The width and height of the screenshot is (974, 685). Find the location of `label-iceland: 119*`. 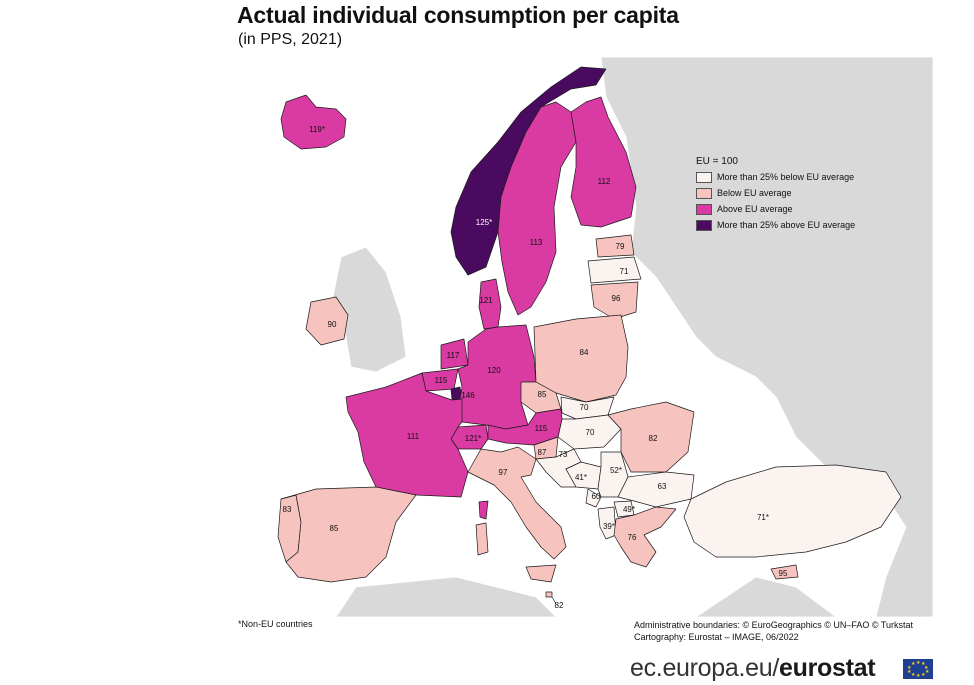

label-iceland: 119* is located at coordinates (317, 129).